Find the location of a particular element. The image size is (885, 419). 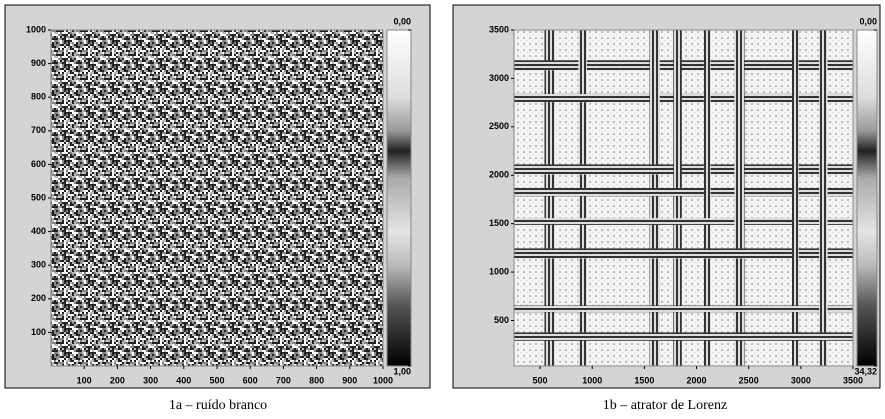

x-tick-label: 200 is located at coordinates (117, 380).